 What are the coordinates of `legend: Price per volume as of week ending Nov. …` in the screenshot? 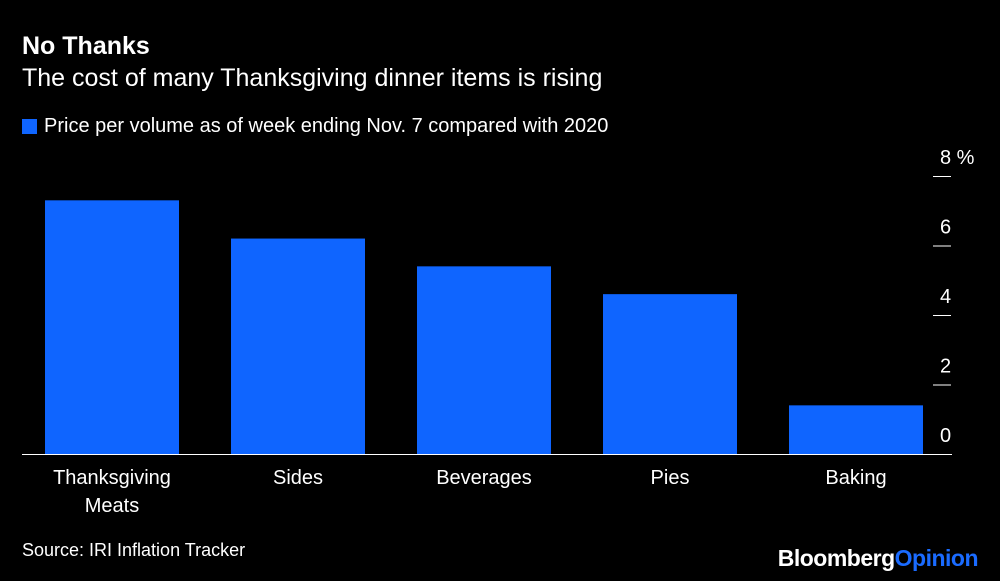 It's located at (315, 126).